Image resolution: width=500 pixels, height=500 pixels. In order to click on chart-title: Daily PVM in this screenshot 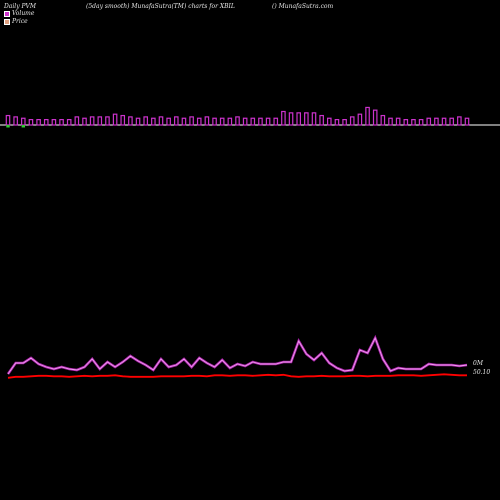, I will do `click(20, 6)`.